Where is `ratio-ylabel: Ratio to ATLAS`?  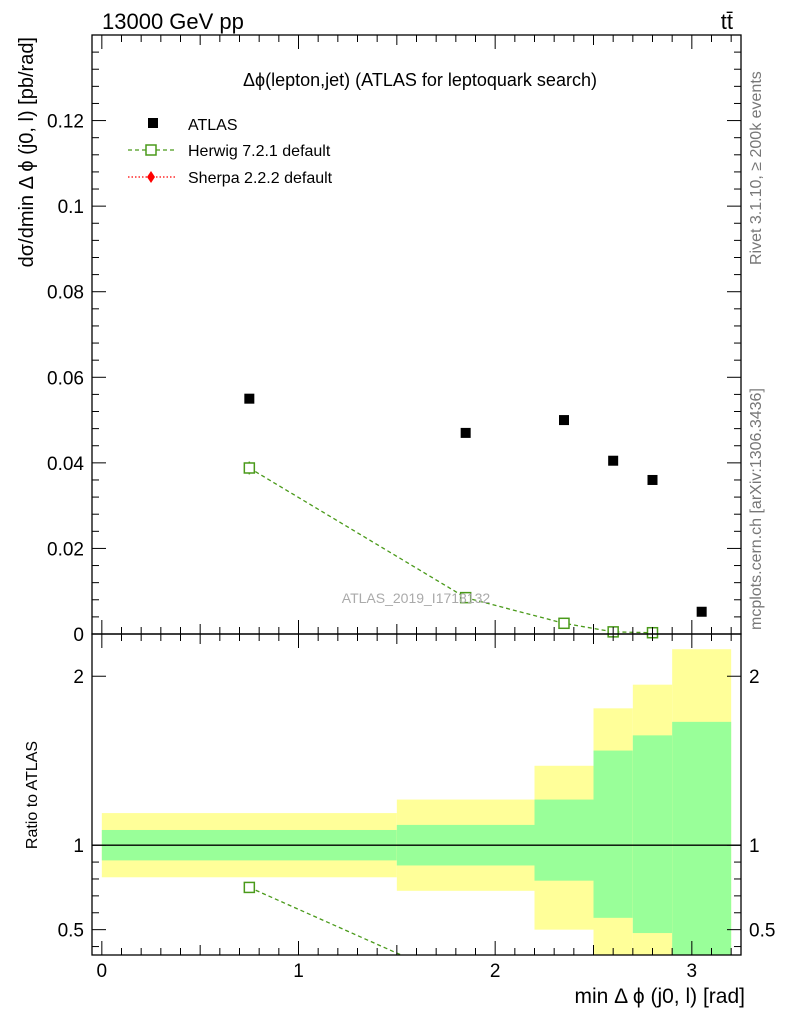
ratio-ylabel: Ratio to ATLAS is located at coordinates (32, 795).